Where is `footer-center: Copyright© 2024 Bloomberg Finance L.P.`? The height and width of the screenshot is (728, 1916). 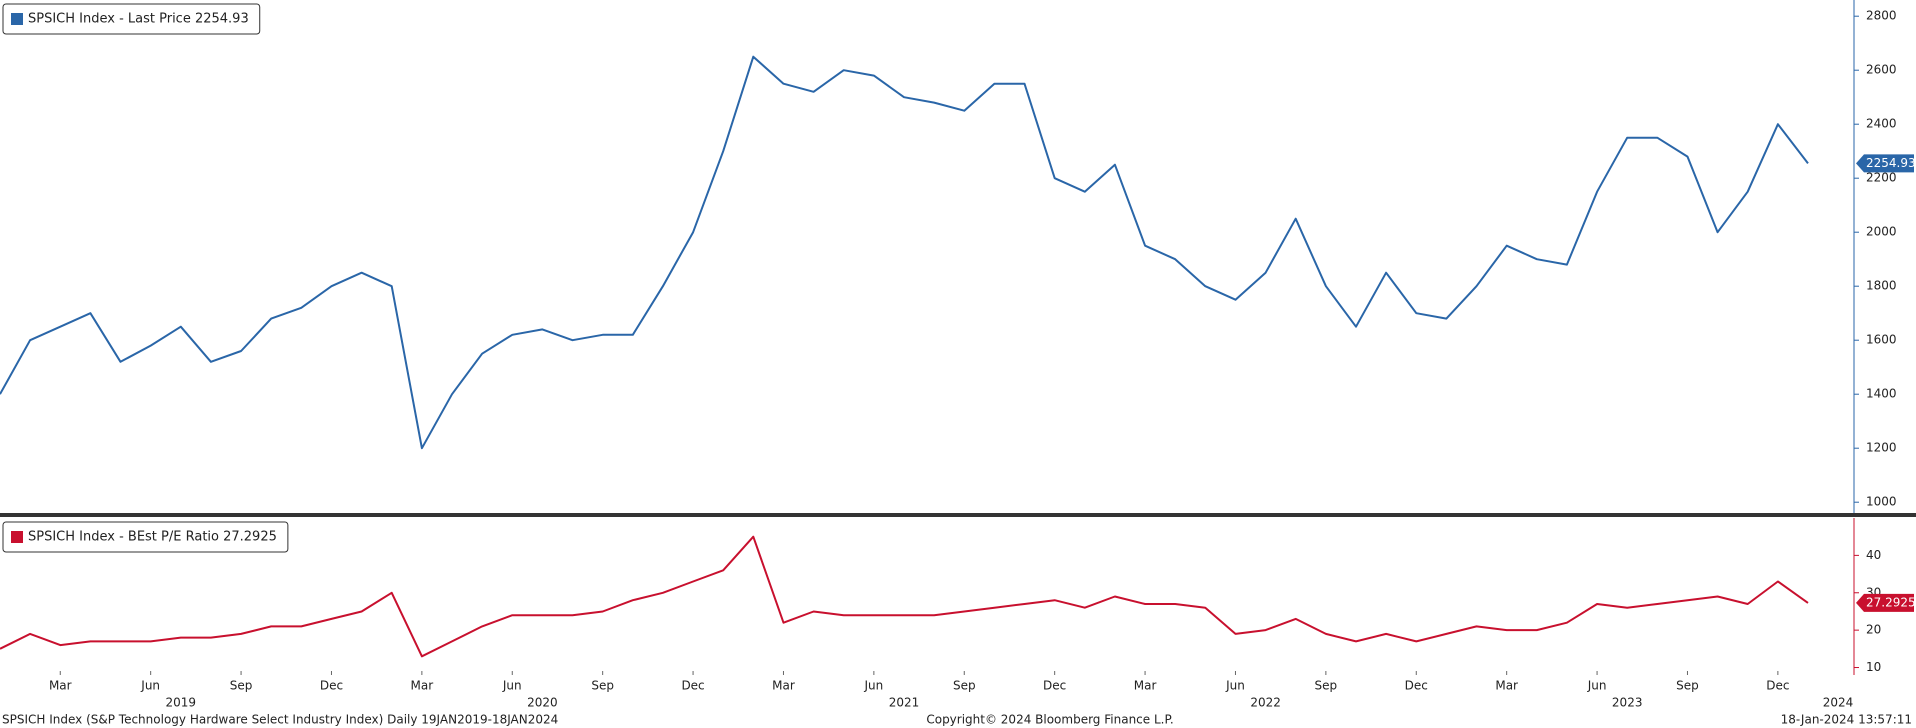
footer-center: Copyright© 2024 Bloomberg Finance L.P. is located at coordinates (1049, 720).